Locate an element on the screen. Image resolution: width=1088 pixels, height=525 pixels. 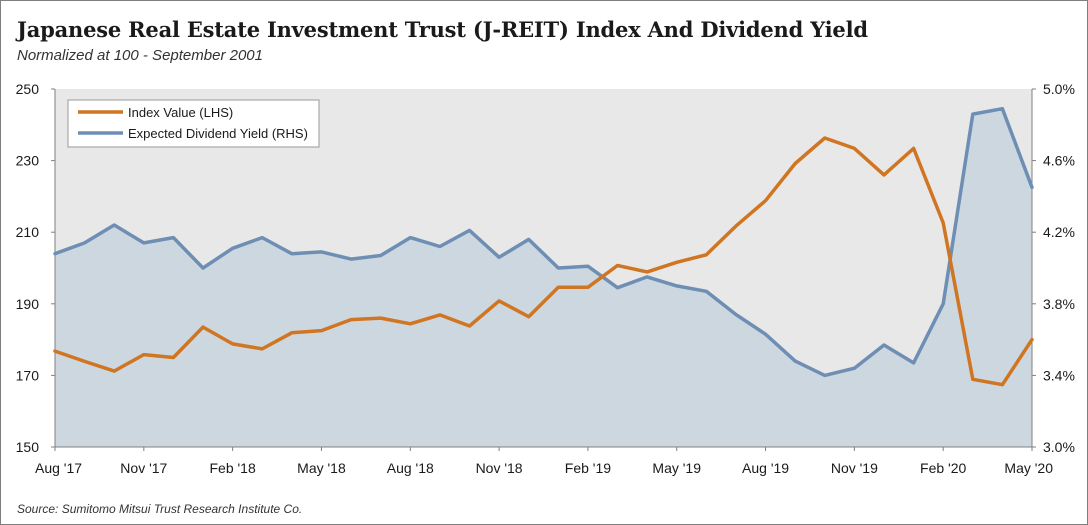
x-axis-tick-label: Feb '19 is located at coordinates (588, 468).